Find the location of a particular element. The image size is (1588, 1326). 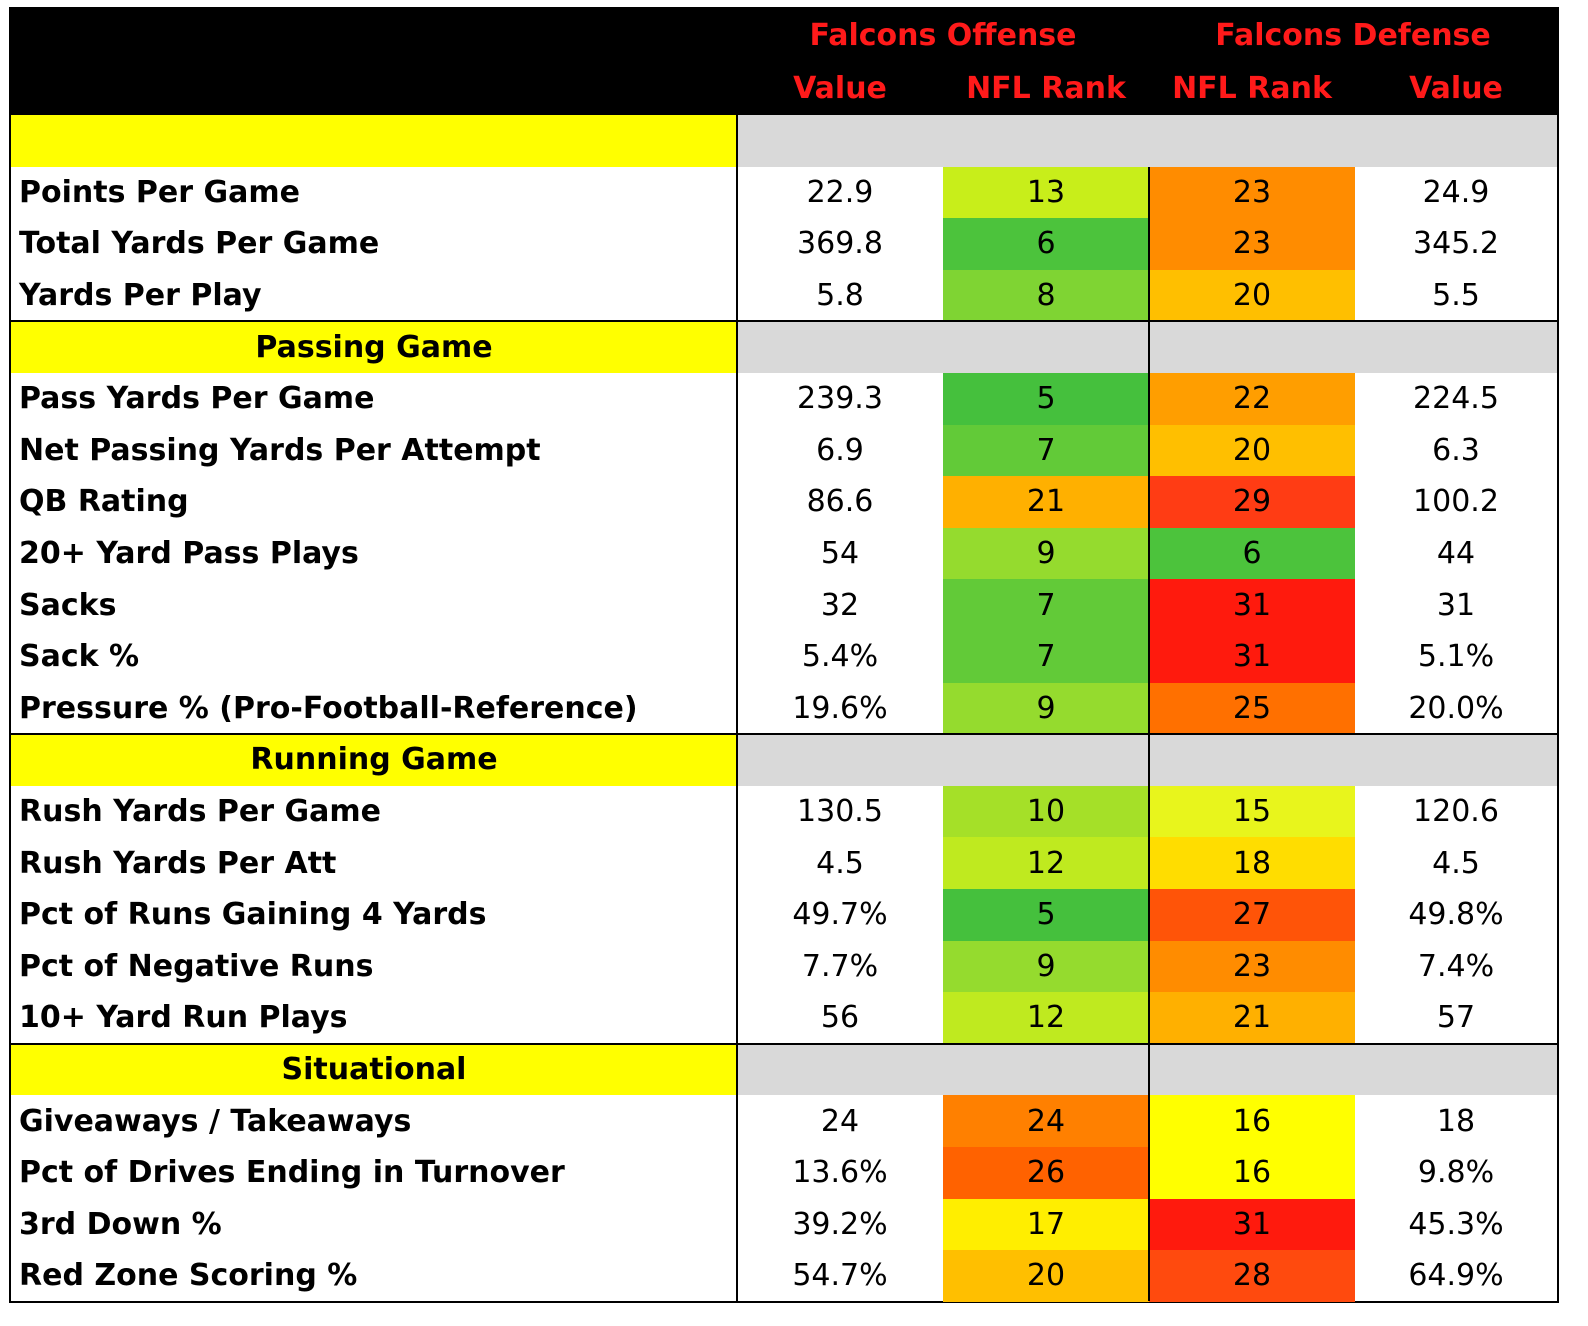

stat-label: Sacks is located at coordinates (68, 605).